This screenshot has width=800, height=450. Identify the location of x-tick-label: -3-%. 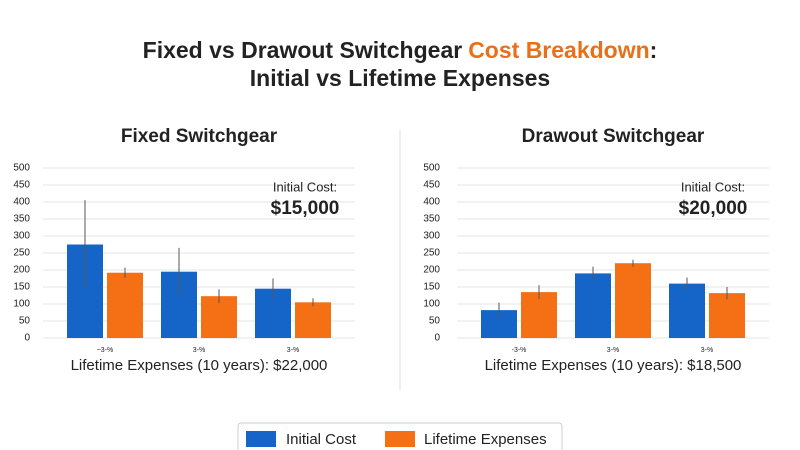
(519, 350).